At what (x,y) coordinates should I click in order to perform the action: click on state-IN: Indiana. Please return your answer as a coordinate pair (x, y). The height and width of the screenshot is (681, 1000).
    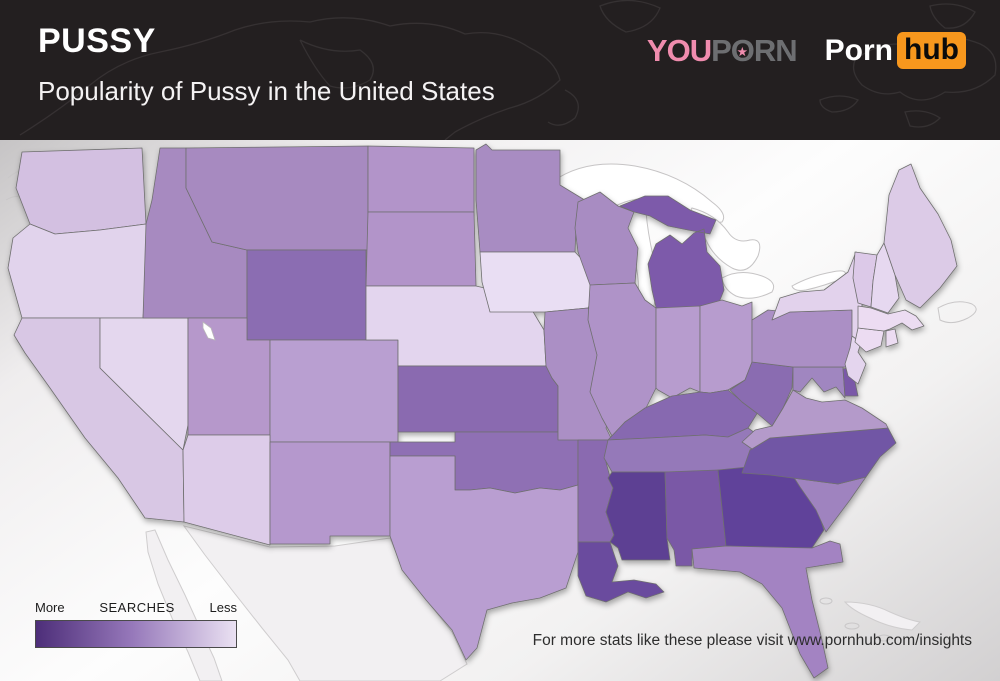
    Looking at the image, I should click on (678, 352).